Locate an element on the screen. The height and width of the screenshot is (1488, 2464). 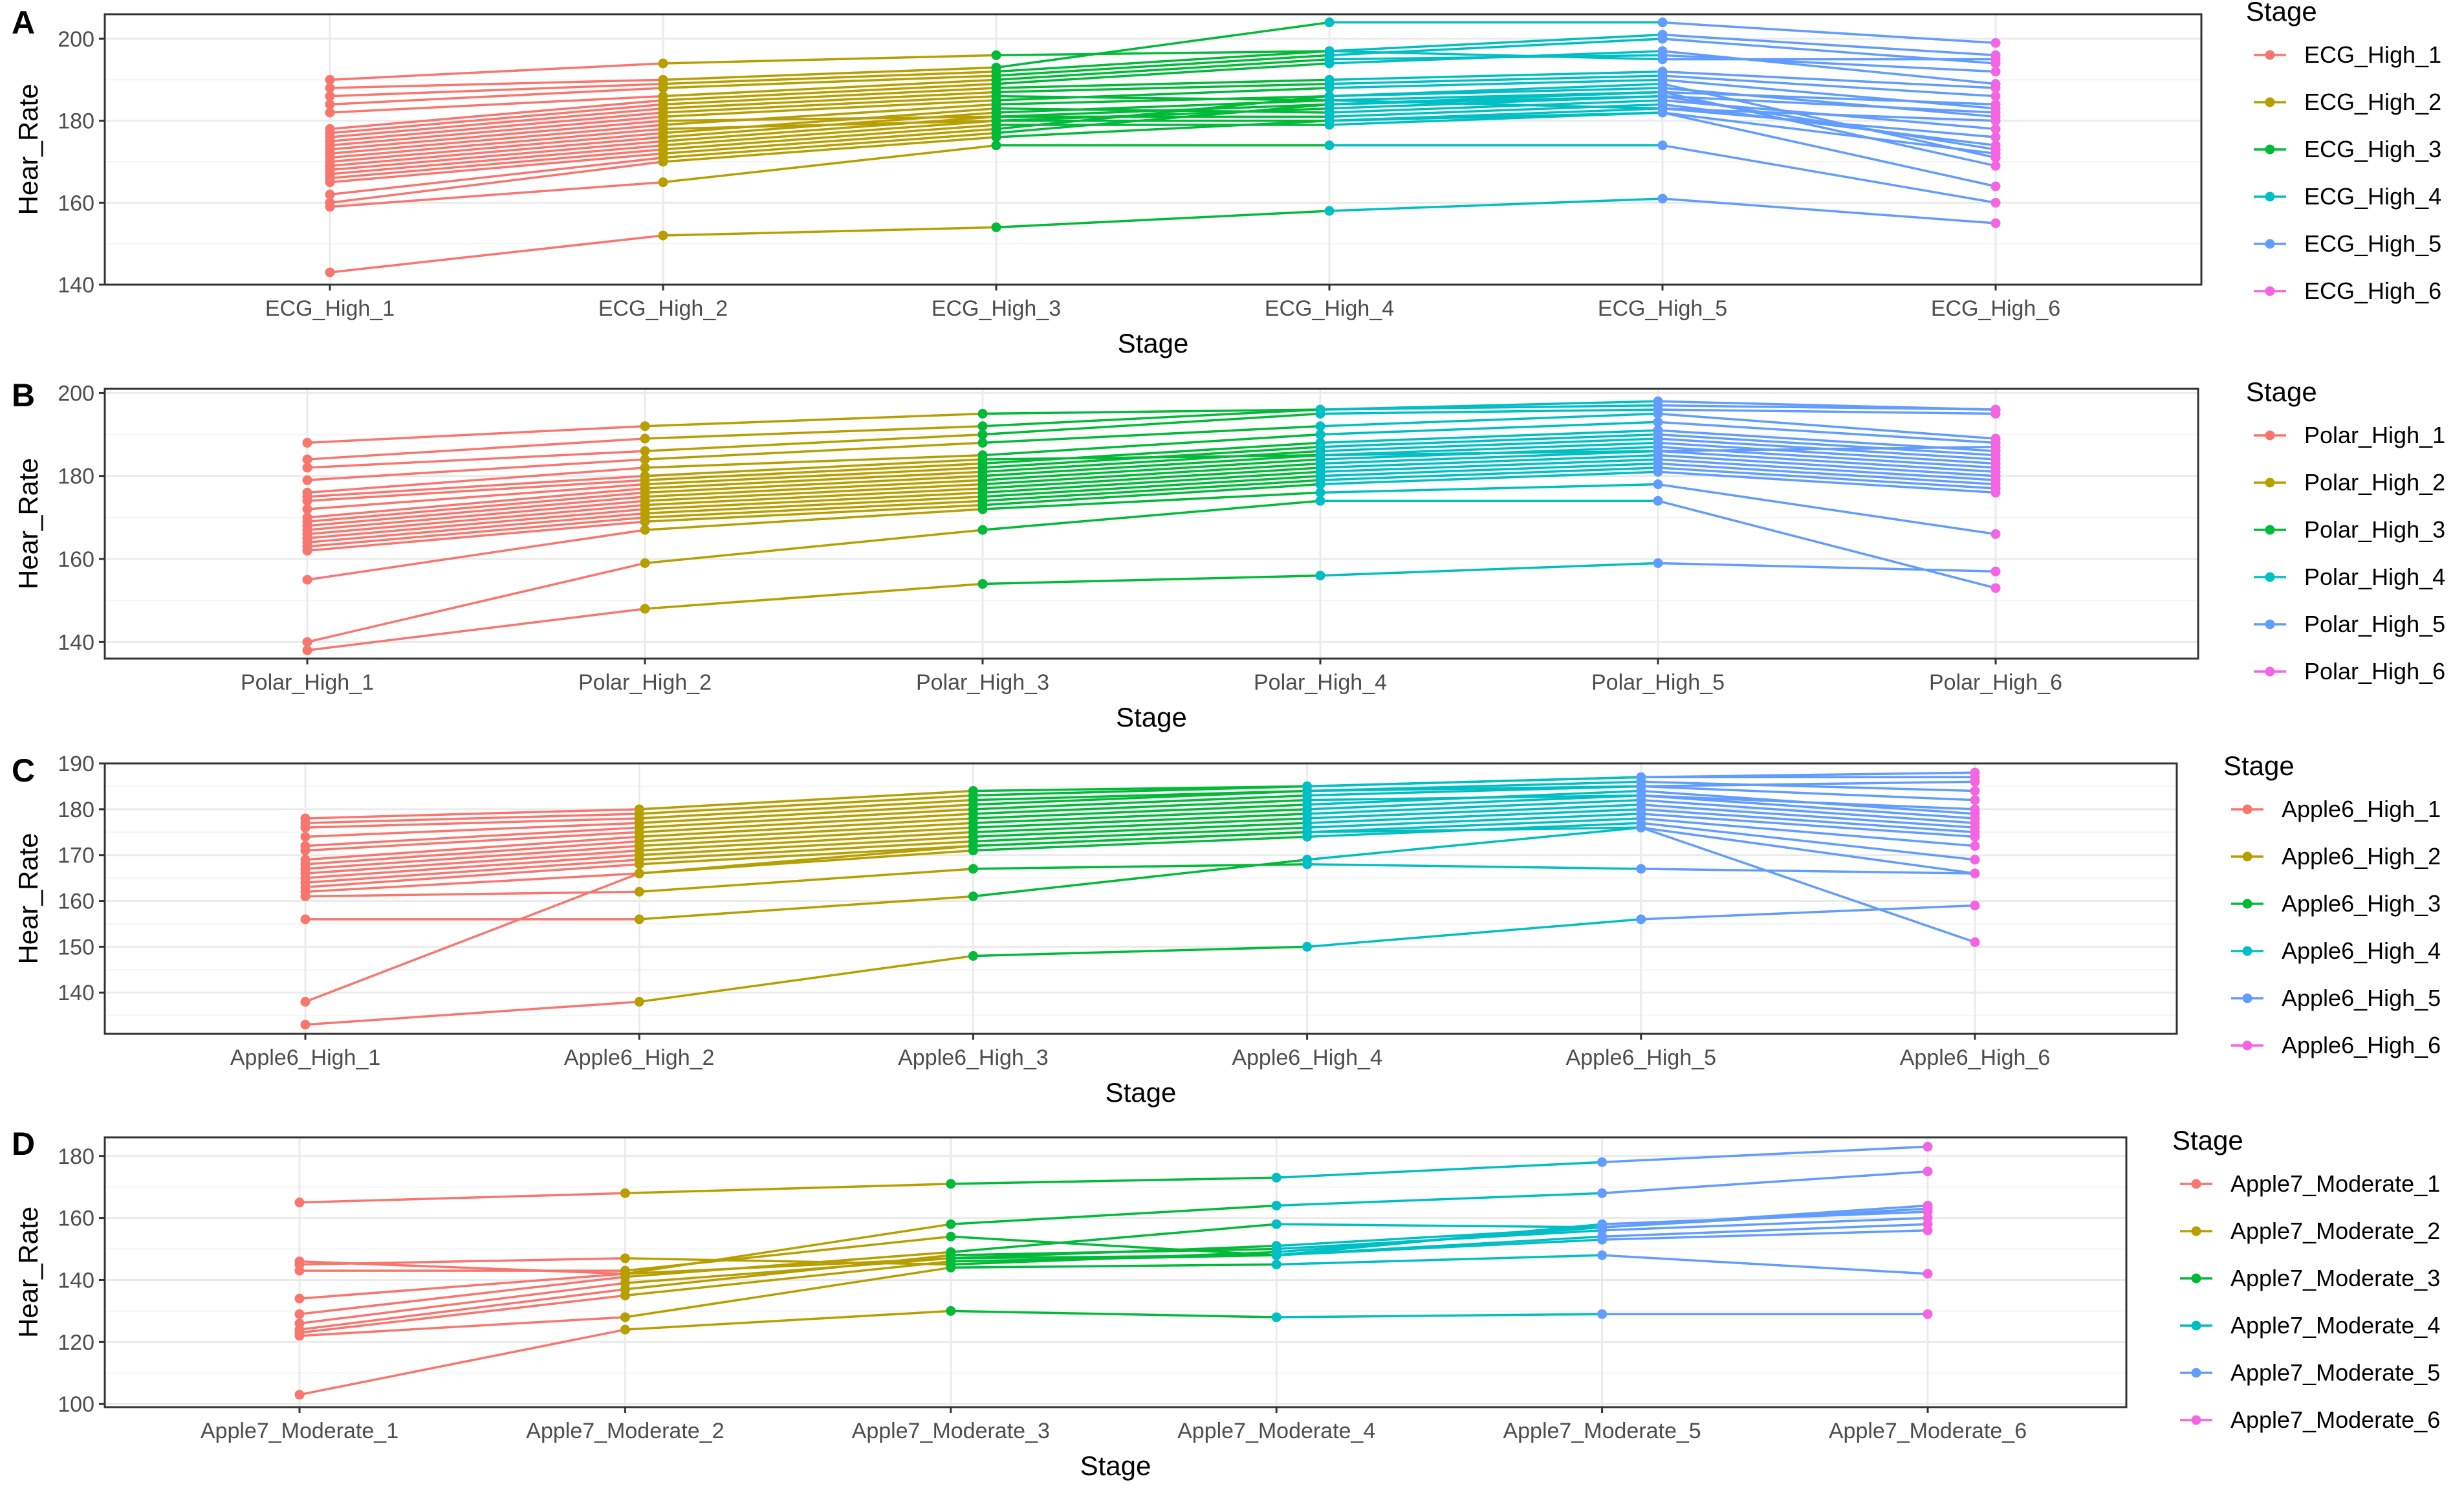
x-tick-label: Apple6_High_2 is located at coordinates (639, 1057).